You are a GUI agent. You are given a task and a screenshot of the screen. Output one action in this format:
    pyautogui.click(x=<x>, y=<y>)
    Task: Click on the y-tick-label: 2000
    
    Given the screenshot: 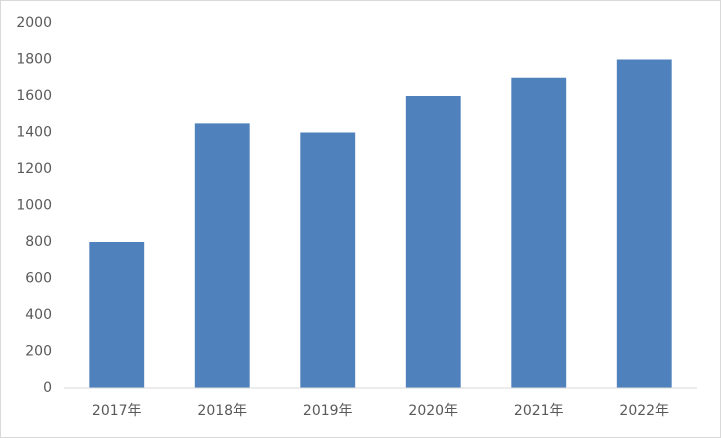 What is the action you would take?
    pyautogui.click(x=34, y=23)
    